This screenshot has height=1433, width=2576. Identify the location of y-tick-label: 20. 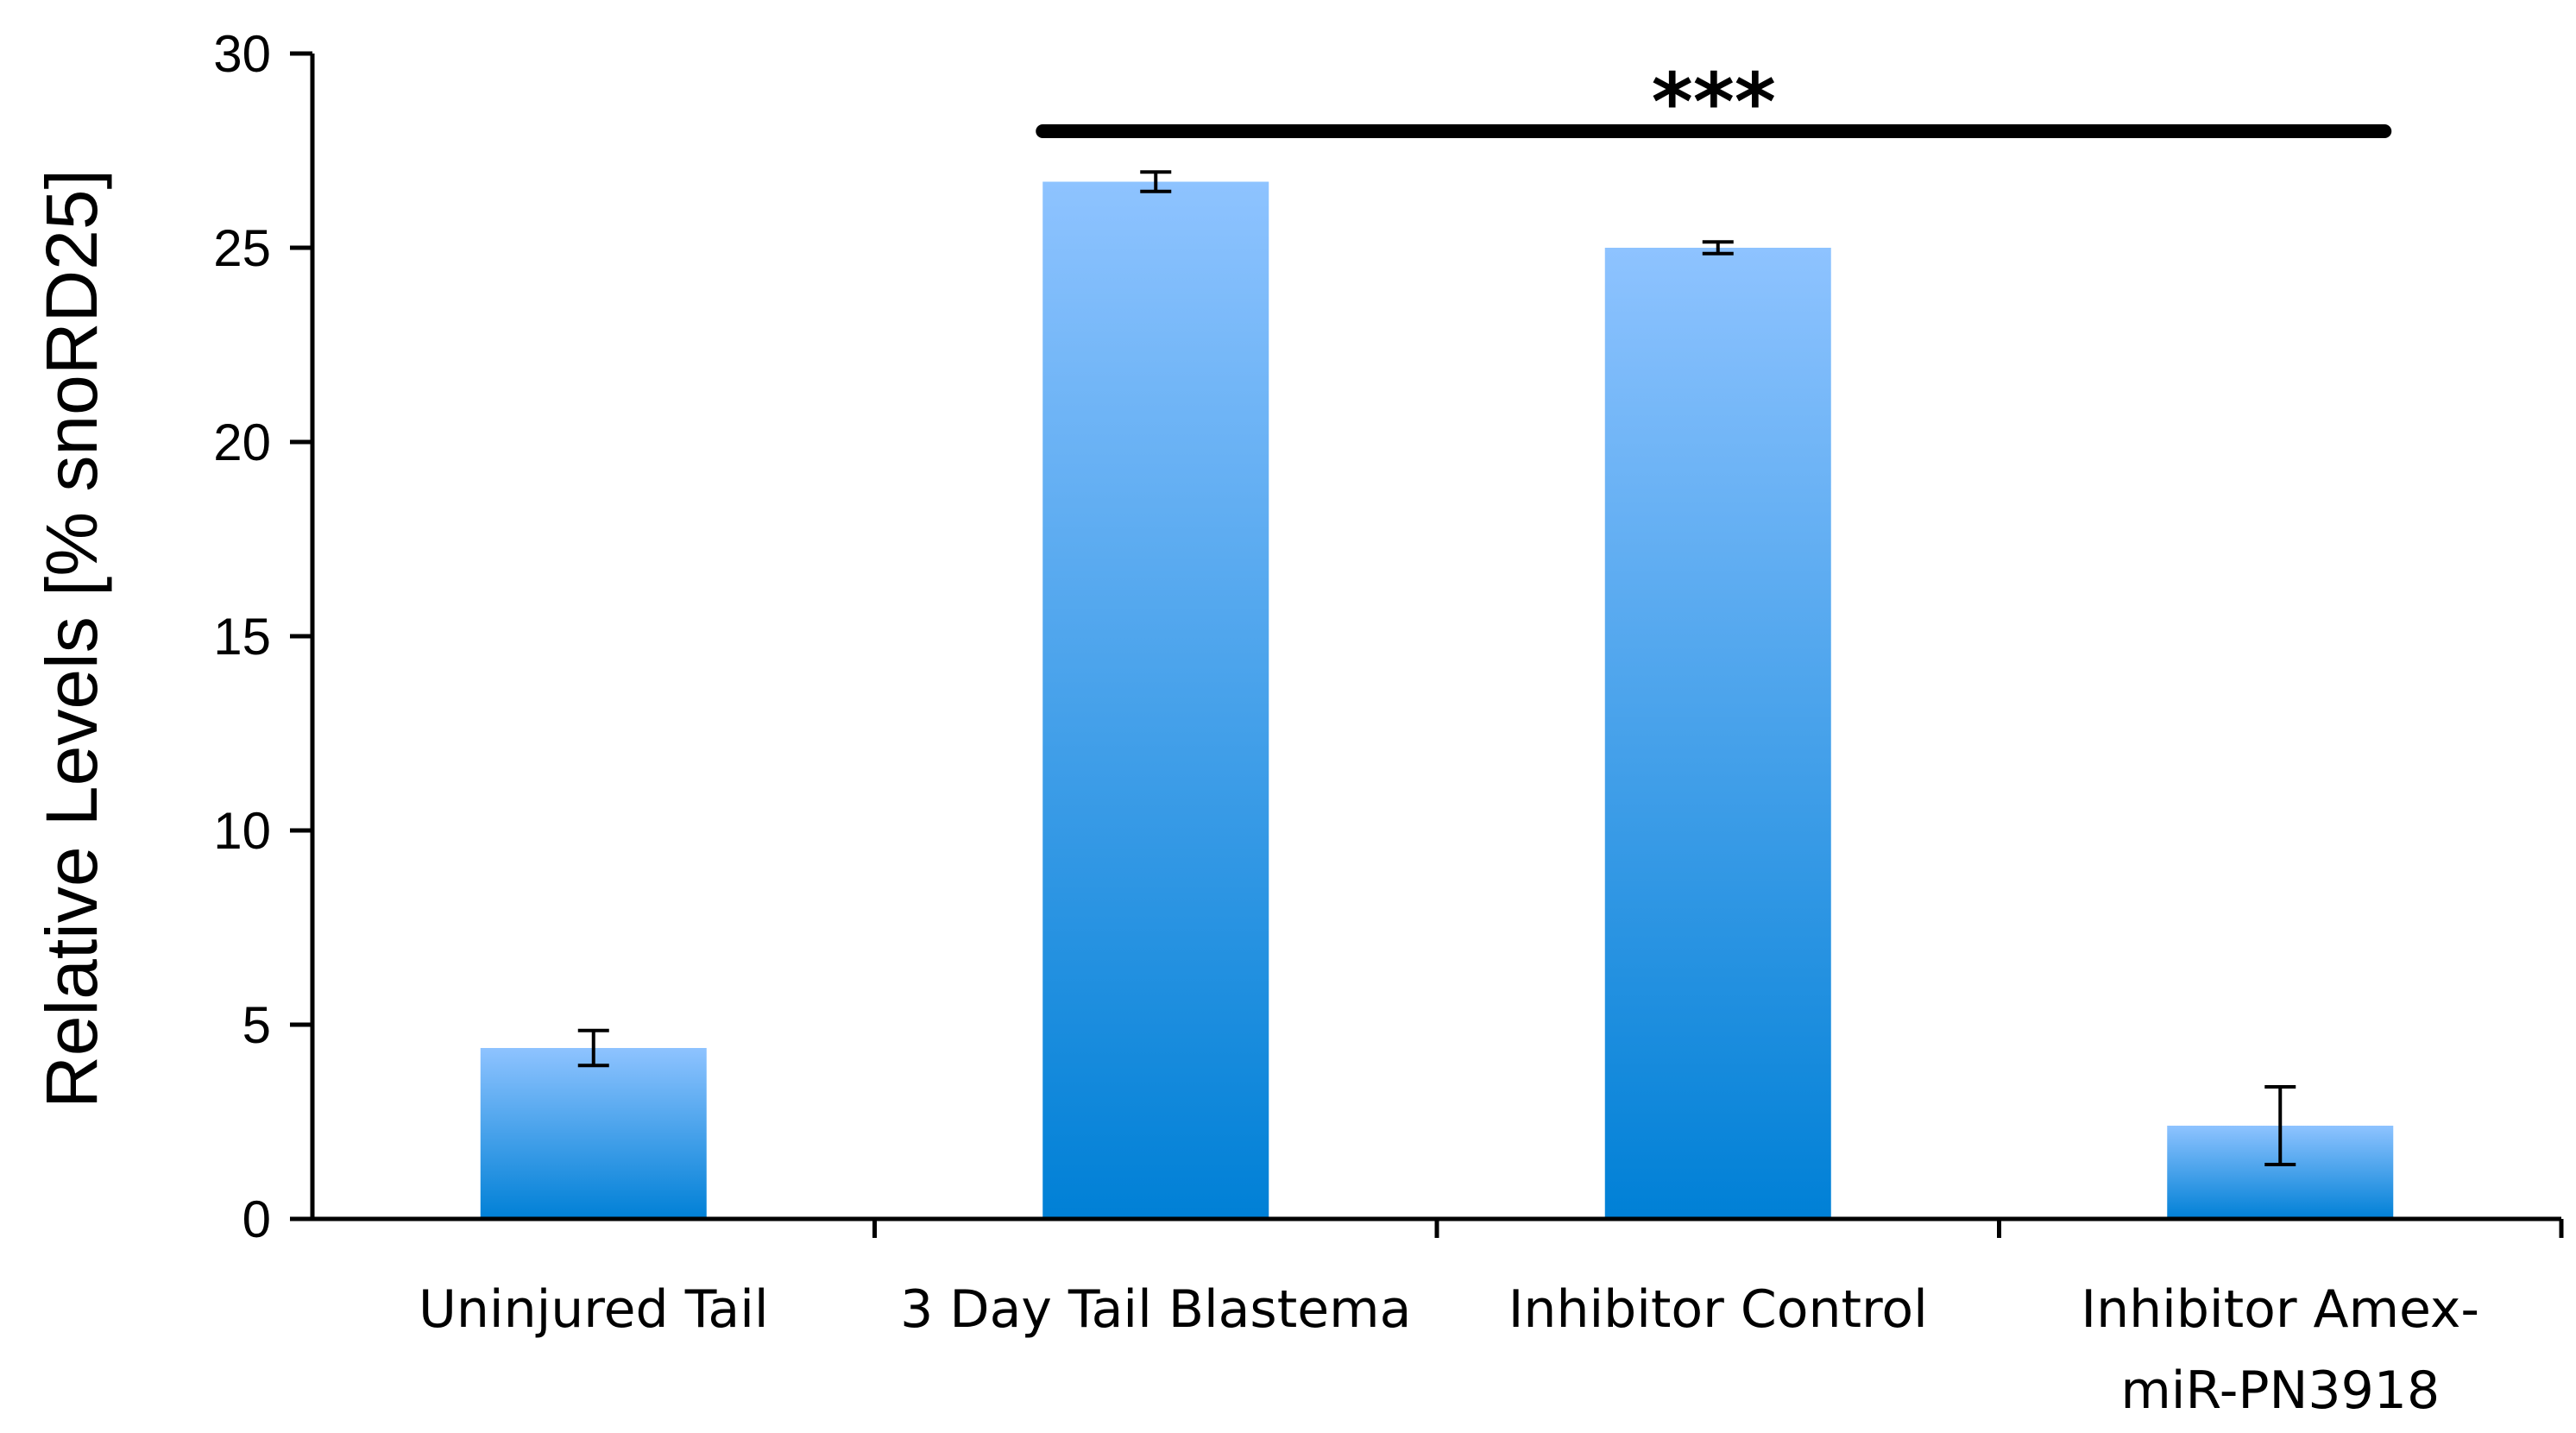
(242, 442).